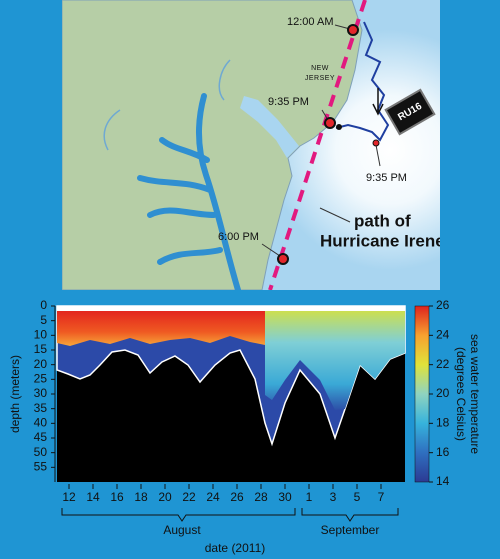 The width and height of the screenshot is (500, 559). What do you see at coordinates (165, 497) in the screenshot?
I see `x-tick-label: 20` at bounding box center [165, 497].